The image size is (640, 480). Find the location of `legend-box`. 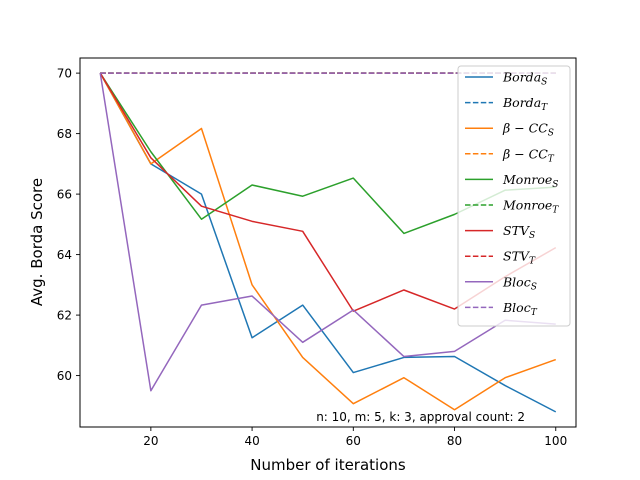

legend-box is located at coordinates (514, 196).